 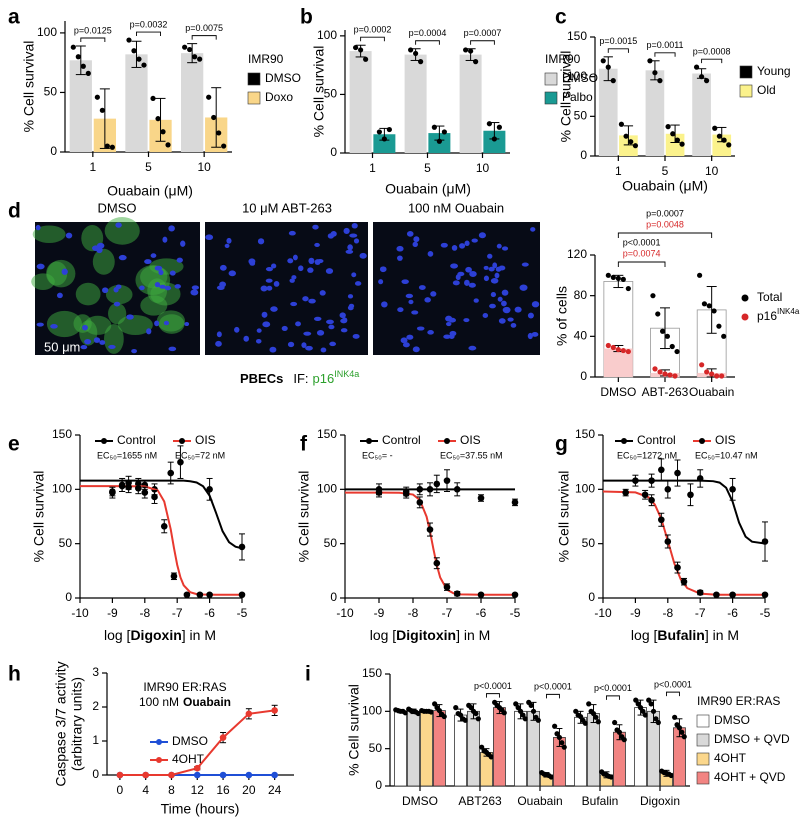 I want to click on panel-letter: c, so click(x=561, y=17).